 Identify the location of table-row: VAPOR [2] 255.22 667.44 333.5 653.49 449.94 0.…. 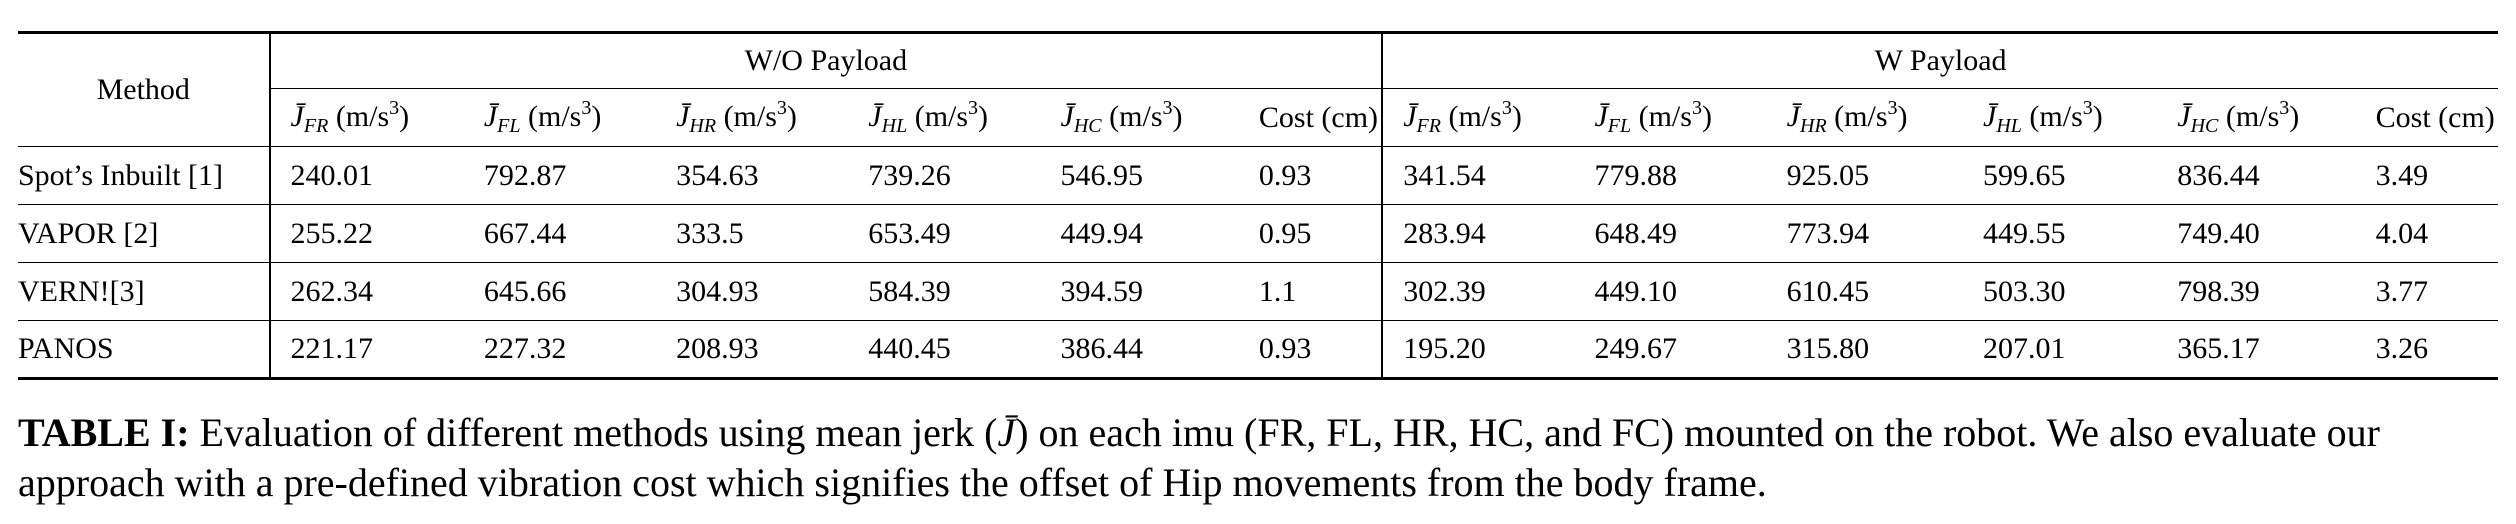
(1258, 233).